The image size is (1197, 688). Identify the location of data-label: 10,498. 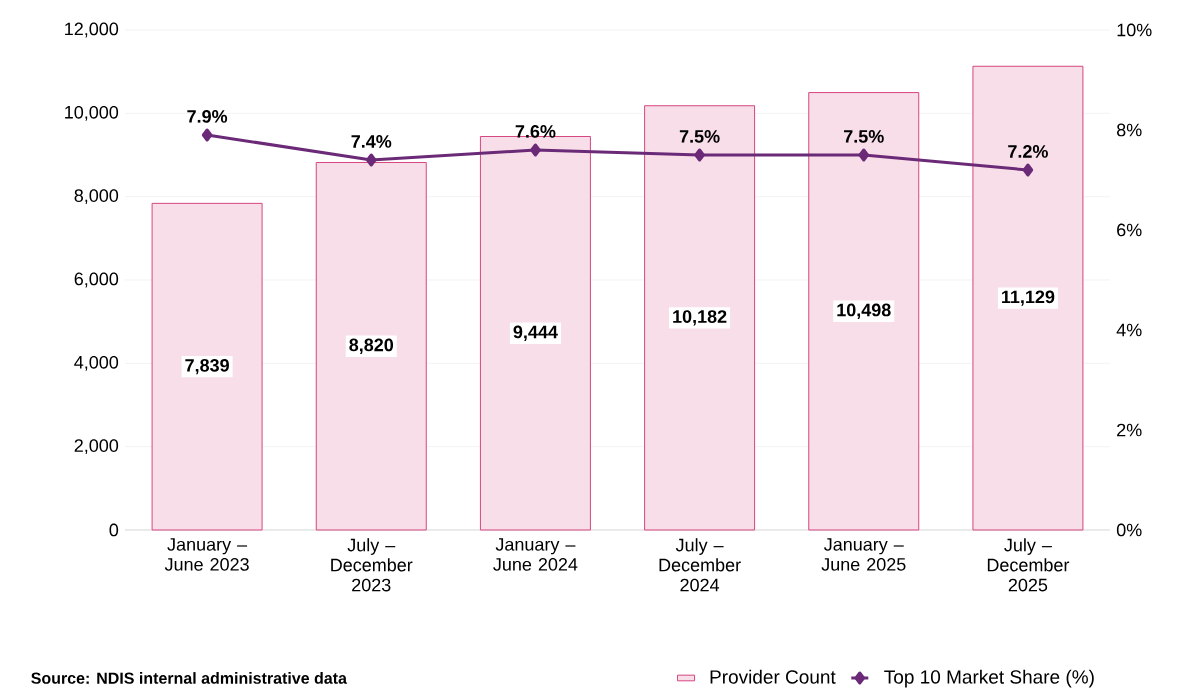
(864, 311).